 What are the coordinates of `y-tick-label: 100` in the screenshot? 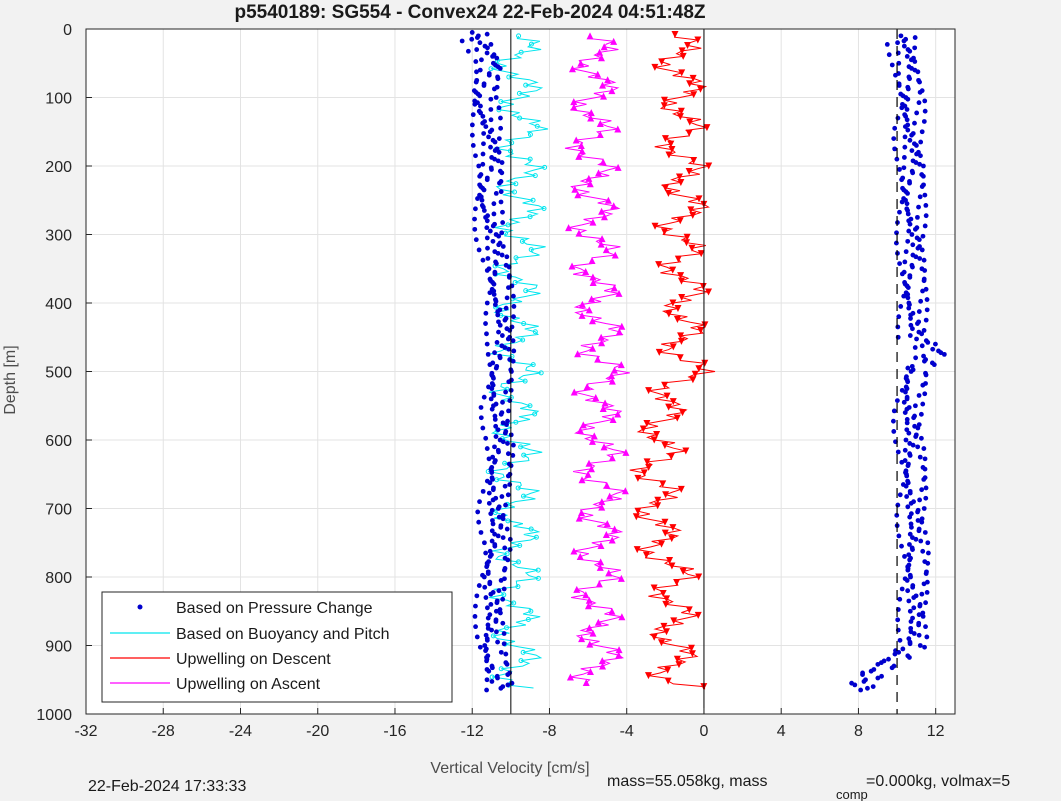 It's located at (58, 99).